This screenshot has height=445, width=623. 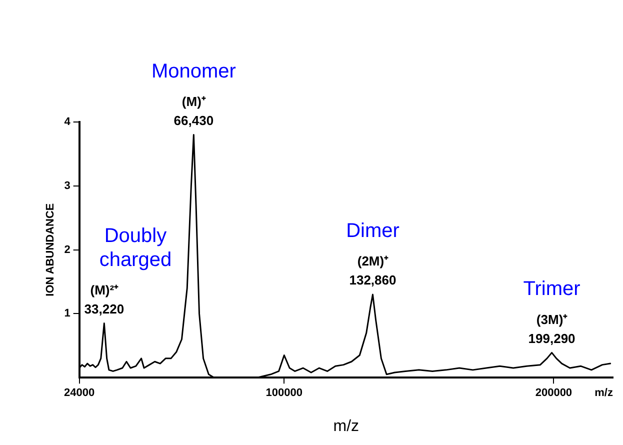 I want to click on annotation: (2M)⁺ 132,860, so click(x=372, y=271).